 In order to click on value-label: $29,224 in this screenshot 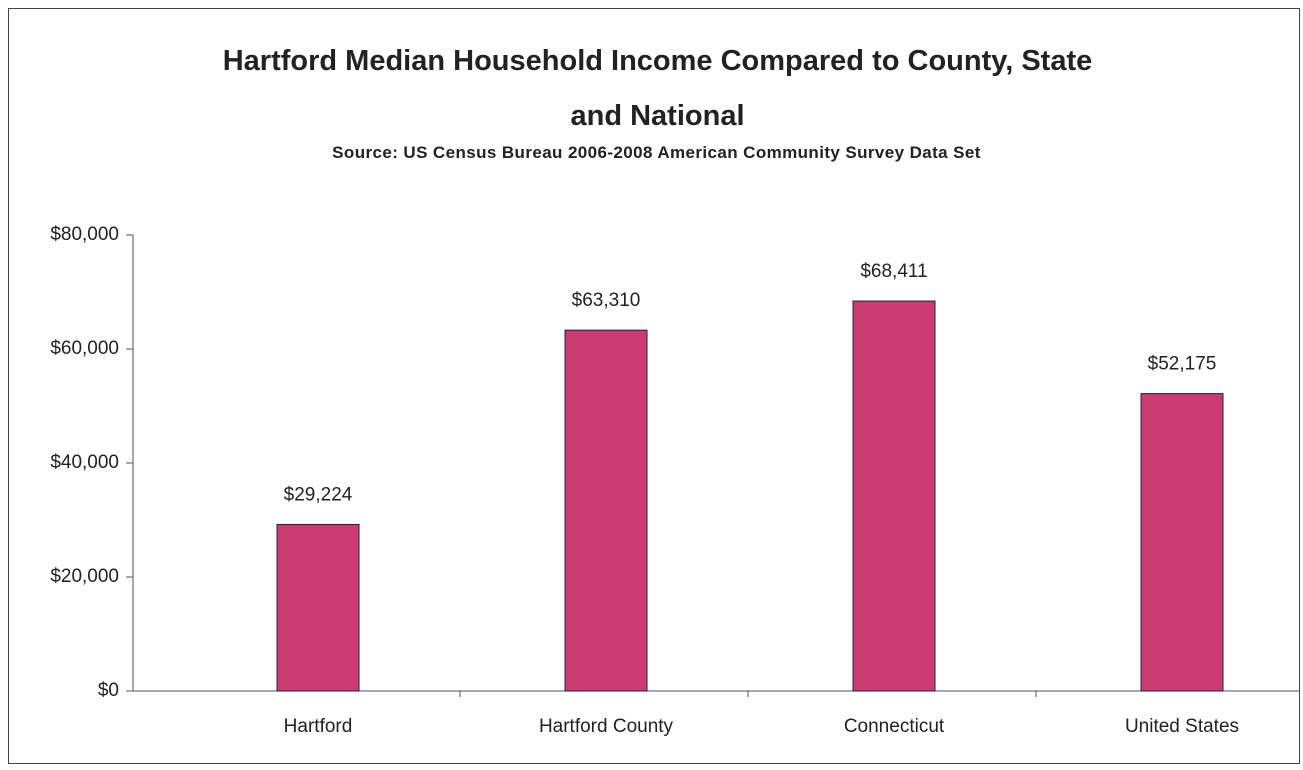, I will do `click(318, 494)`.